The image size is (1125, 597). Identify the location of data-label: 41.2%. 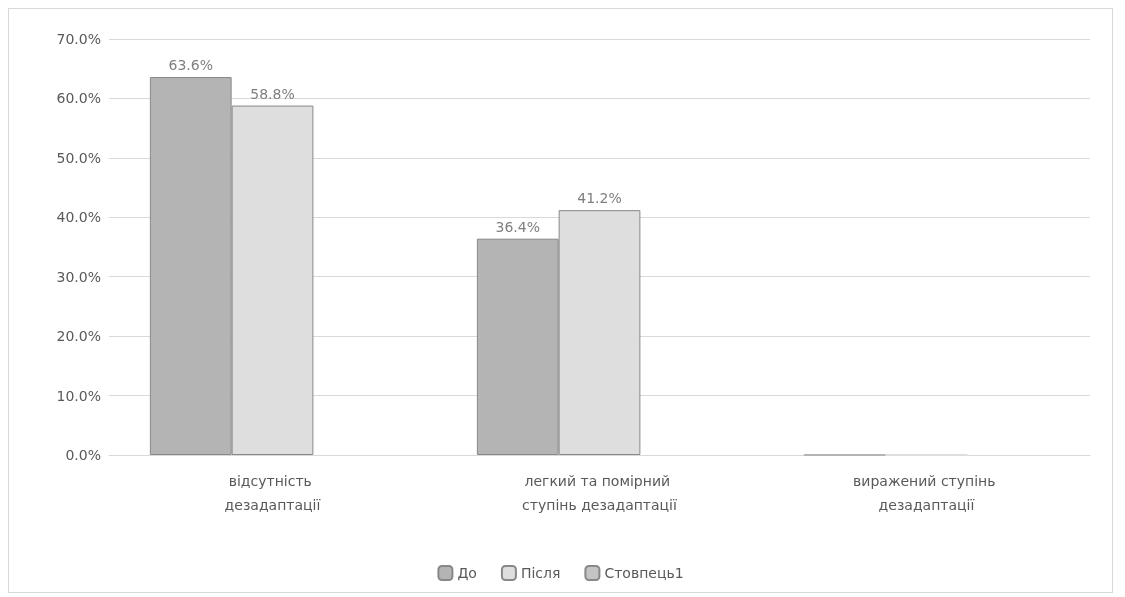
(599, 198).